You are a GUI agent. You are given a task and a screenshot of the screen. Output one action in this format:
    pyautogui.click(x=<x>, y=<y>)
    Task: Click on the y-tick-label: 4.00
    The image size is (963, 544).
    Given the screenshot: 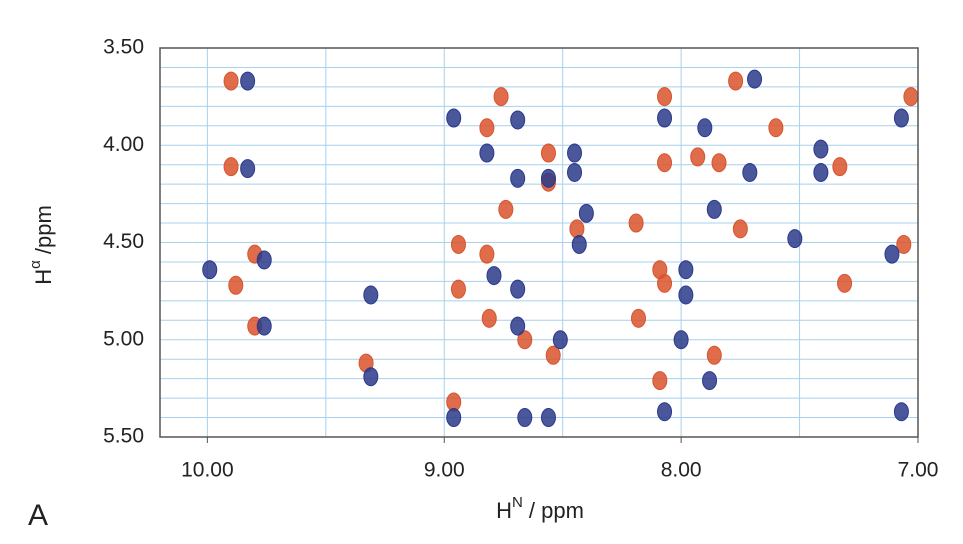 What is the action you would take?
    pyautogui.click(x=123, y=144)
    